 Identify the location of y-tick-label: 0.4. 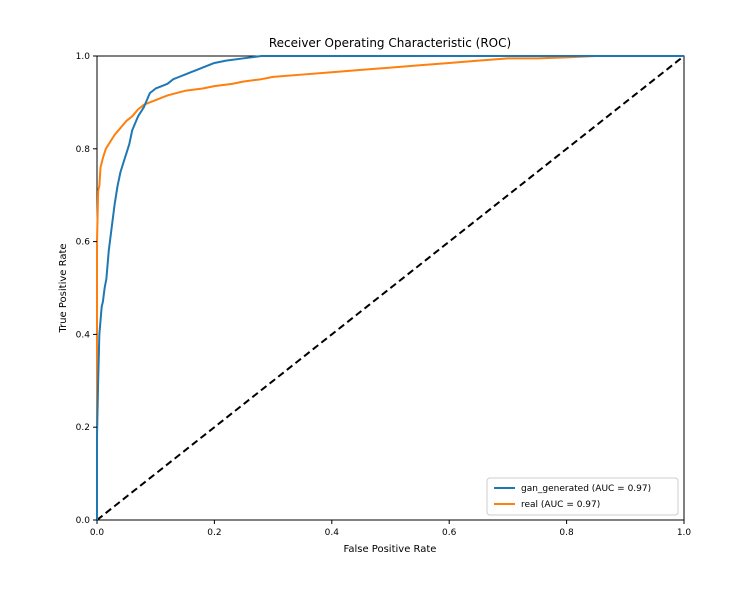
(83, 335).